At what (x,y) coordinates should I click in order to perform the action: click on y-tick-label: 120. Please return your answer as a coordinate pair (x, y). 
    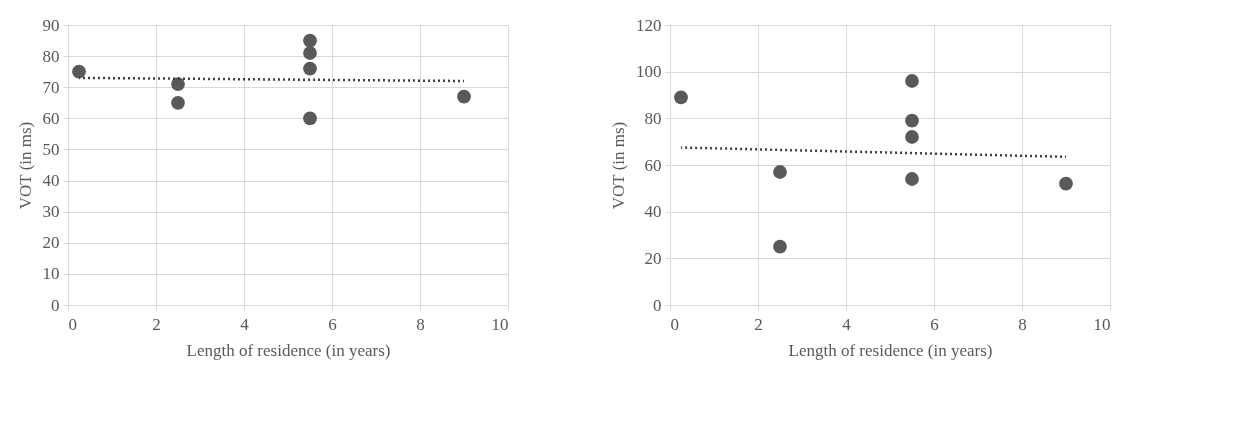
    Looking at the image, I should click on (649, 25).